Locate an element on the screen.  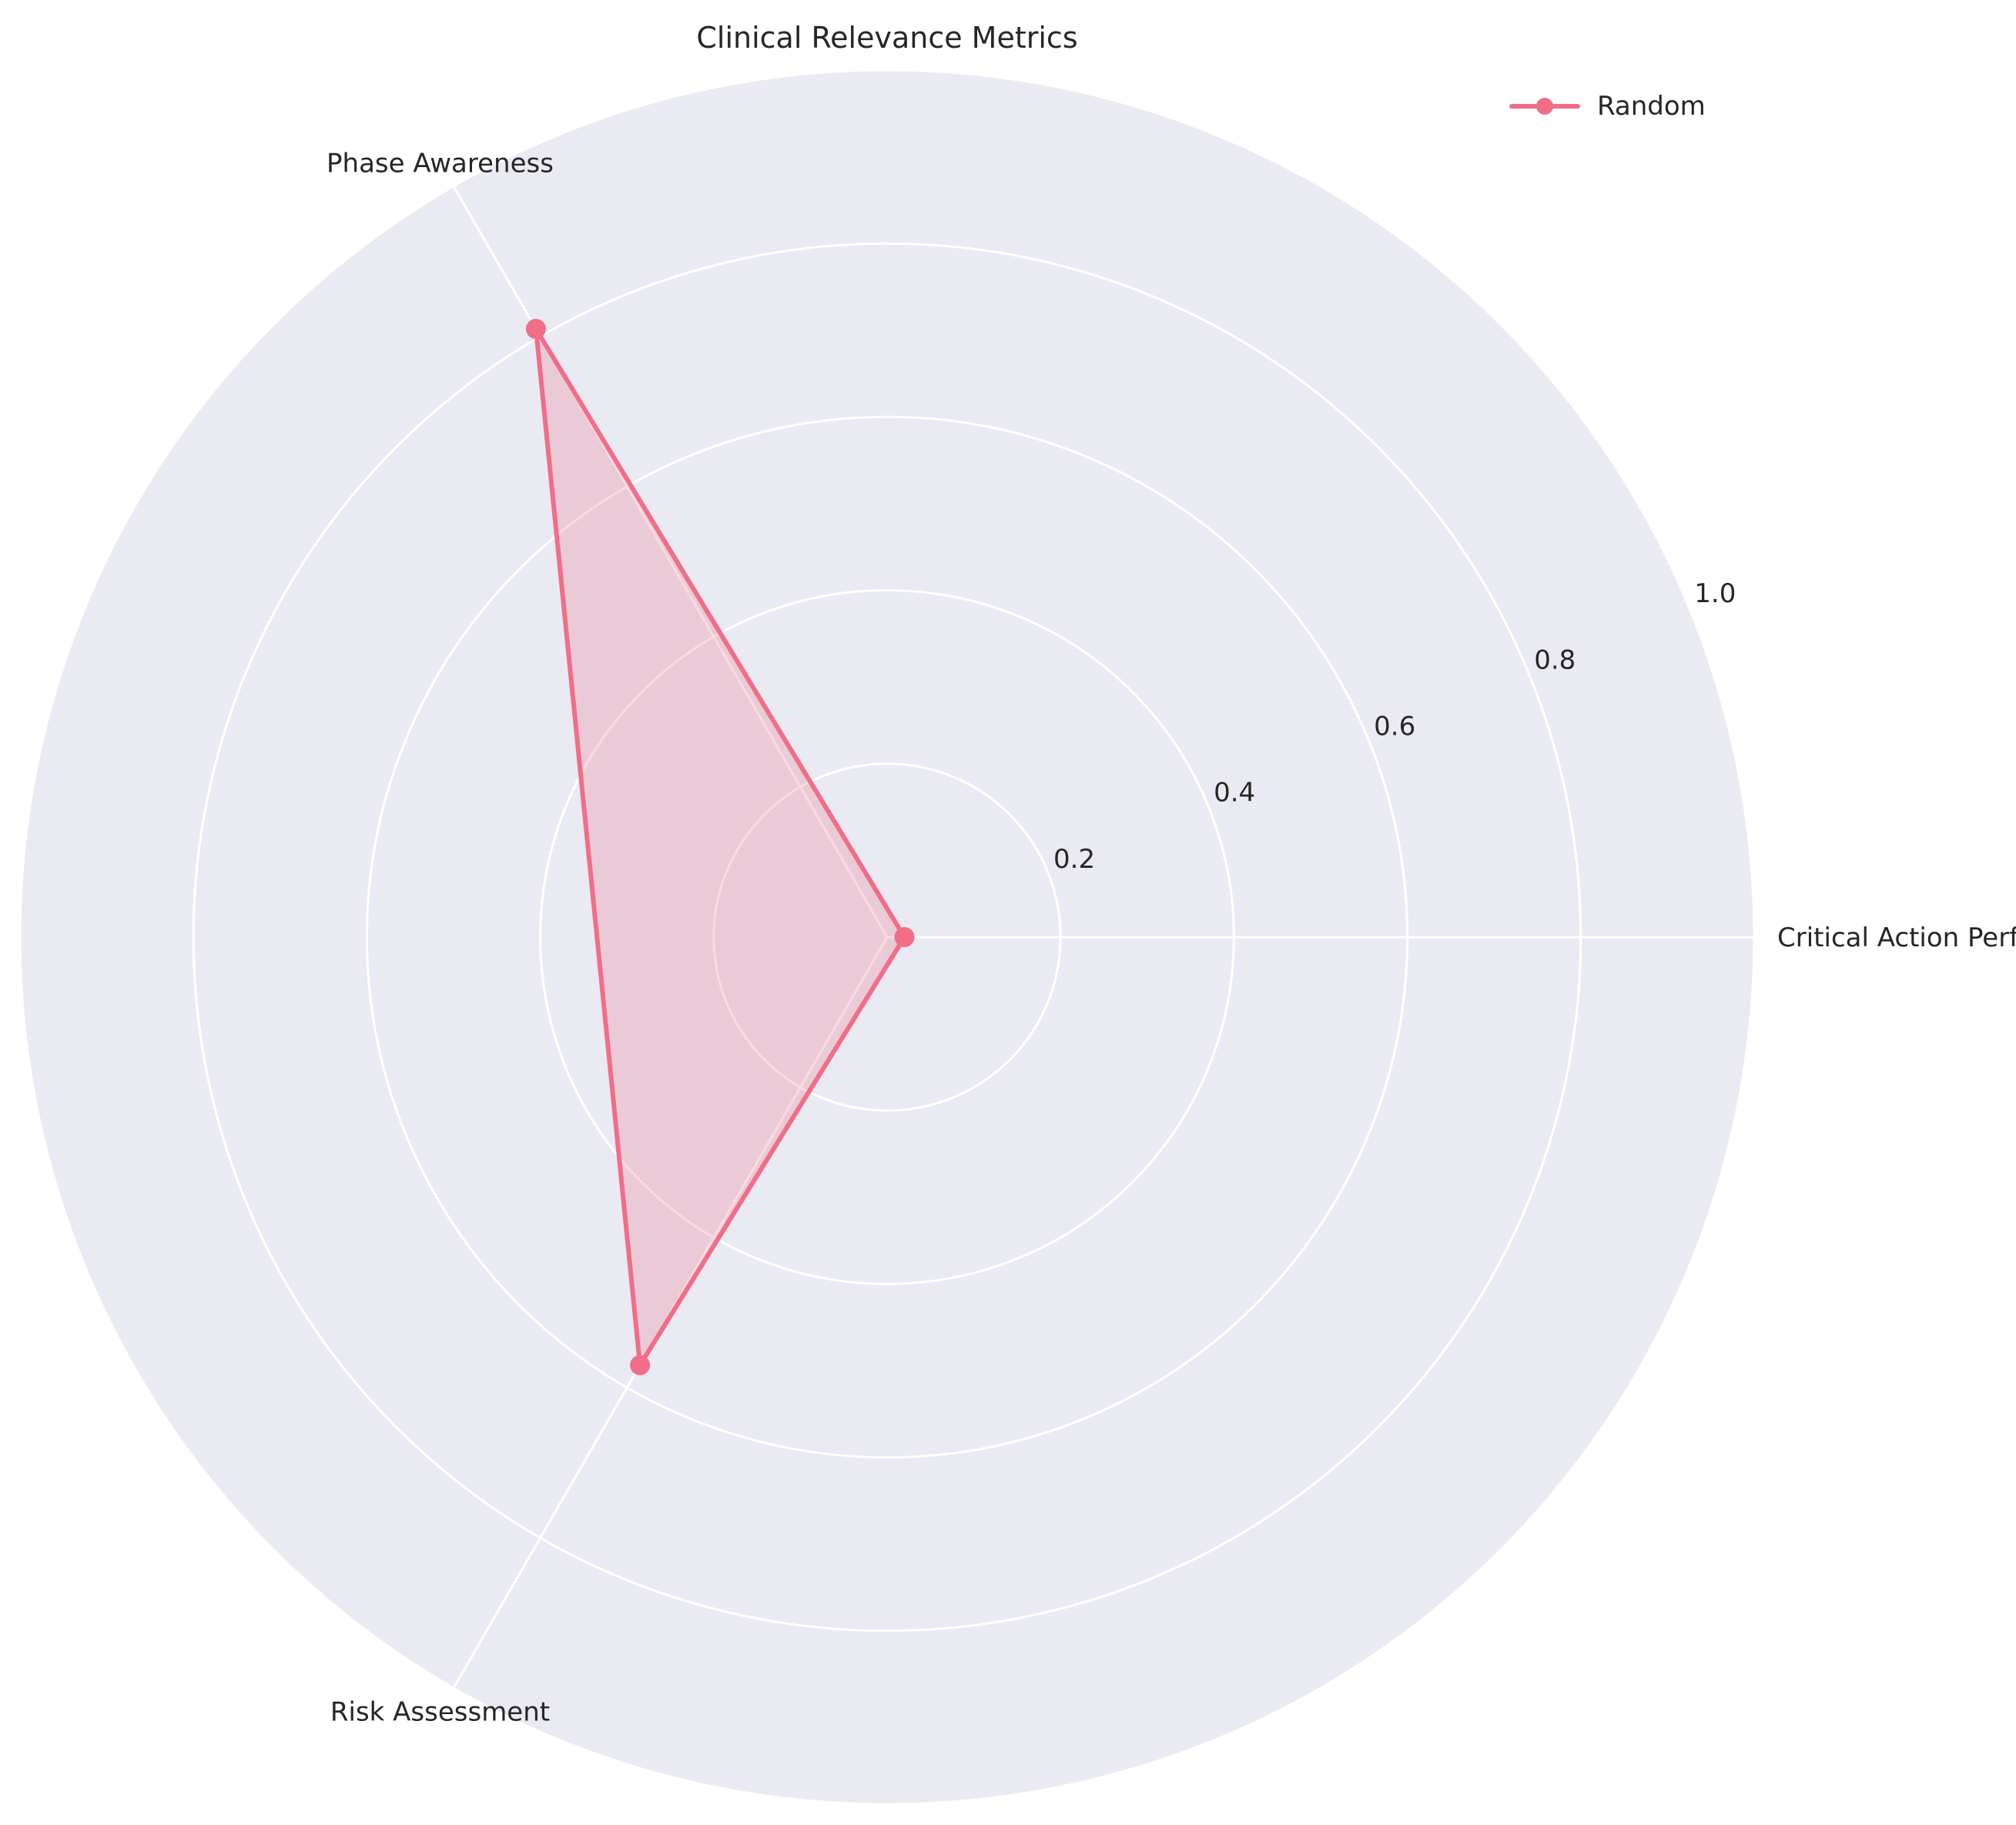
radial-tick-label: 0.8 is located at coordinates (1555, 660).